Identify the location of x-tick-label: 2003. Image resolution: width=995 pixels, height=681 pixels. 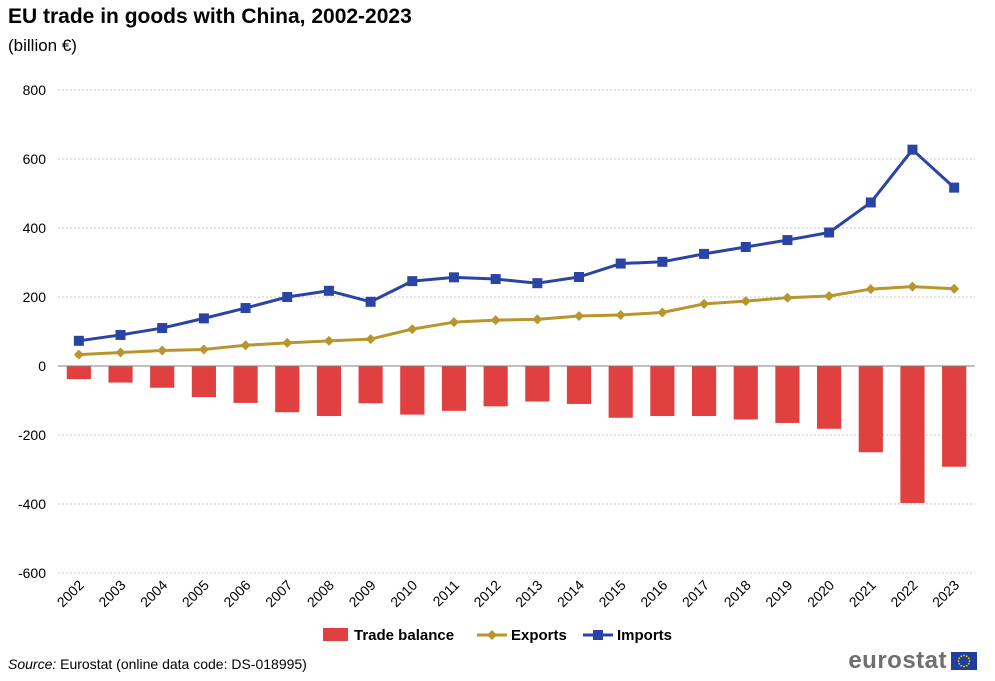
(111, 593).